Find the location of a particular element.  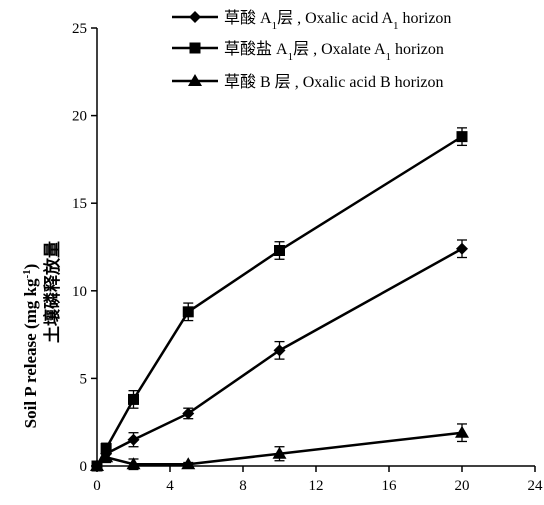

legend-item: 草酸 B 层 , Oxalic acid B horizon is located at coordinates (308, 82).